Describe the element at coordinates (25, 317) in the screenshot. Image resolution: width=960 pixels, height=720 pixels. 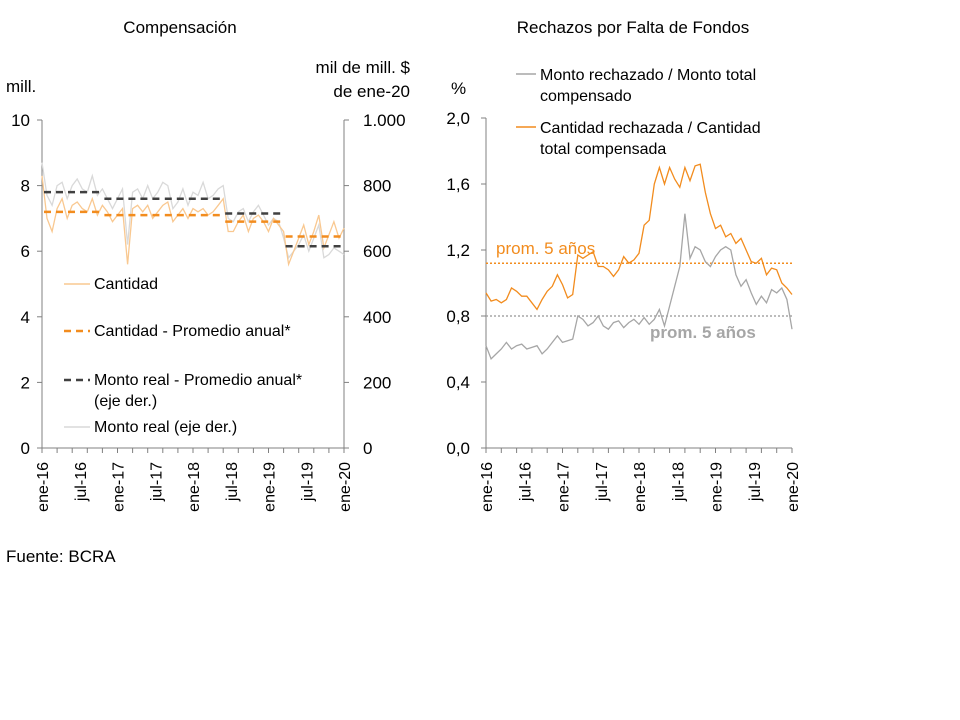
I see `left-y-tick-label: 4` at that location.